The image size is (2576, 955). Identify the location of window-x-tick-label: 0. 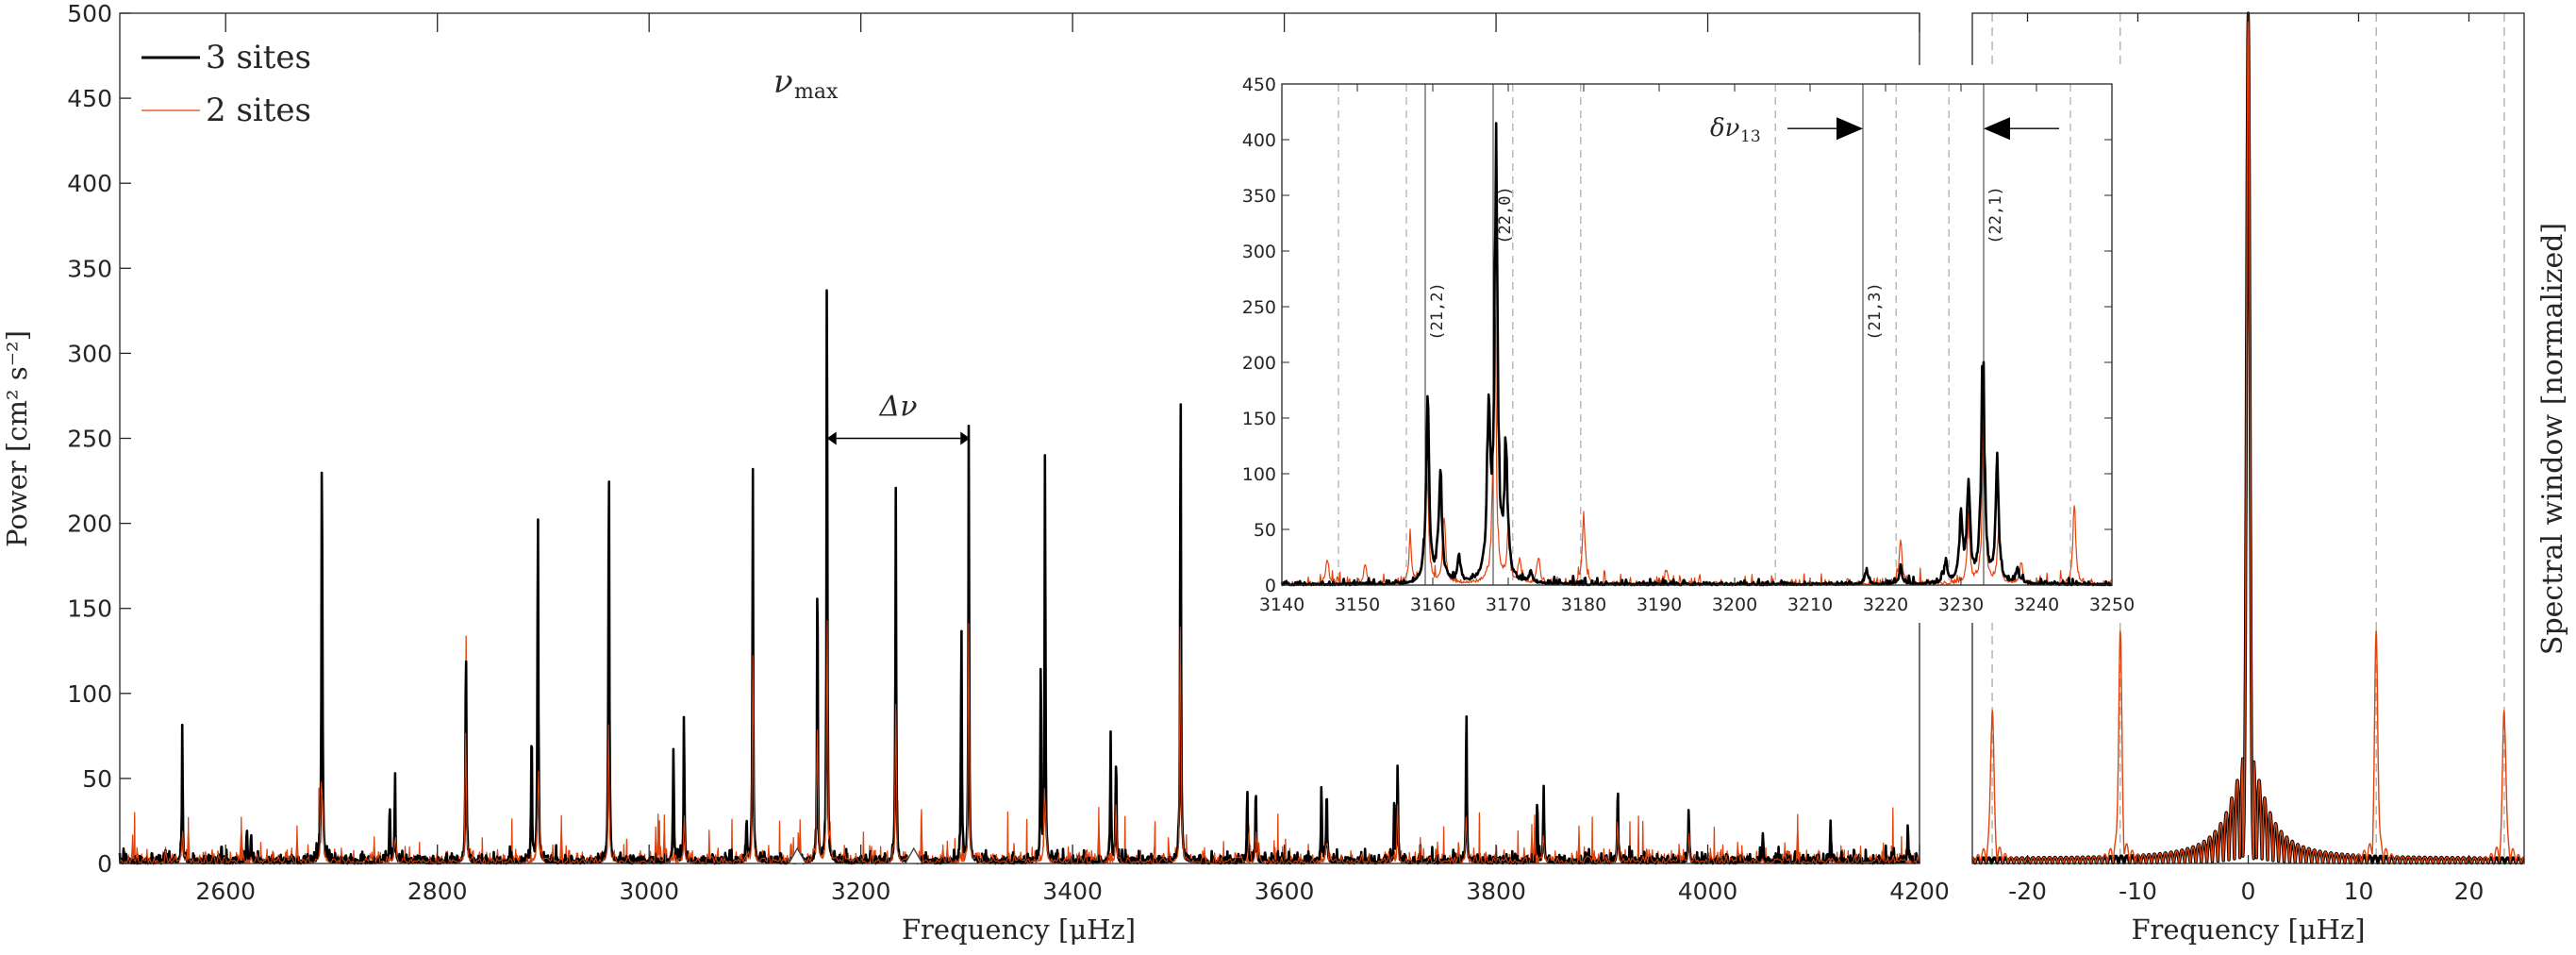
(2248, 892).